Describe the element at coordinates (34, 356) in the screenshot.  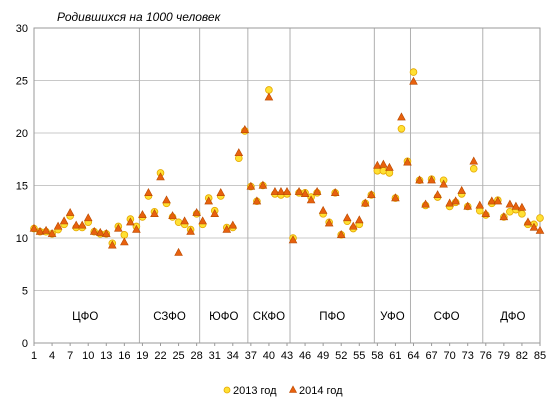
I see `x-tick-label: 1` at that location.